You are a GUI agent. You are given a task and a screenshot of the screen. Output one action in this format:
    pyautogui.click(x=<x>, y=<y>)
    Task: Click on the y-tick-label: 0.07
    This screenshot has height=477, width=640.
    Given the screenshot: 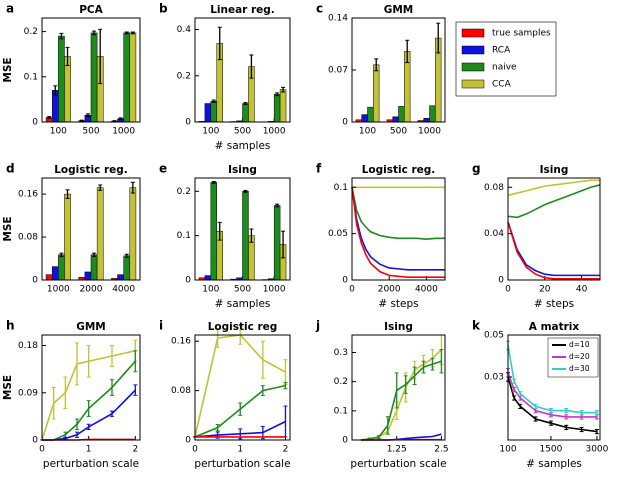 What is the action you would take?
    pyautogui.click(x=338, y=71)
    